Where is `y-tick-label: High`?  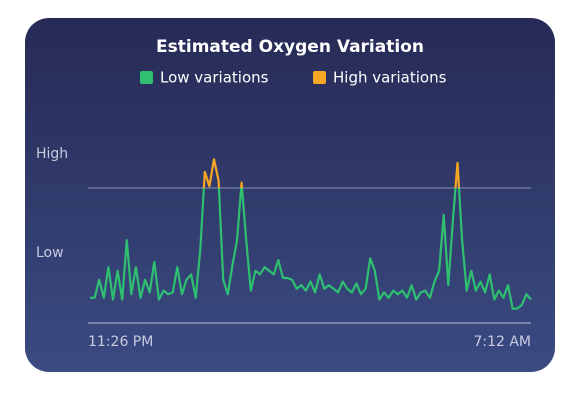 y-tick-label: High is located at coordinates (52, 154).